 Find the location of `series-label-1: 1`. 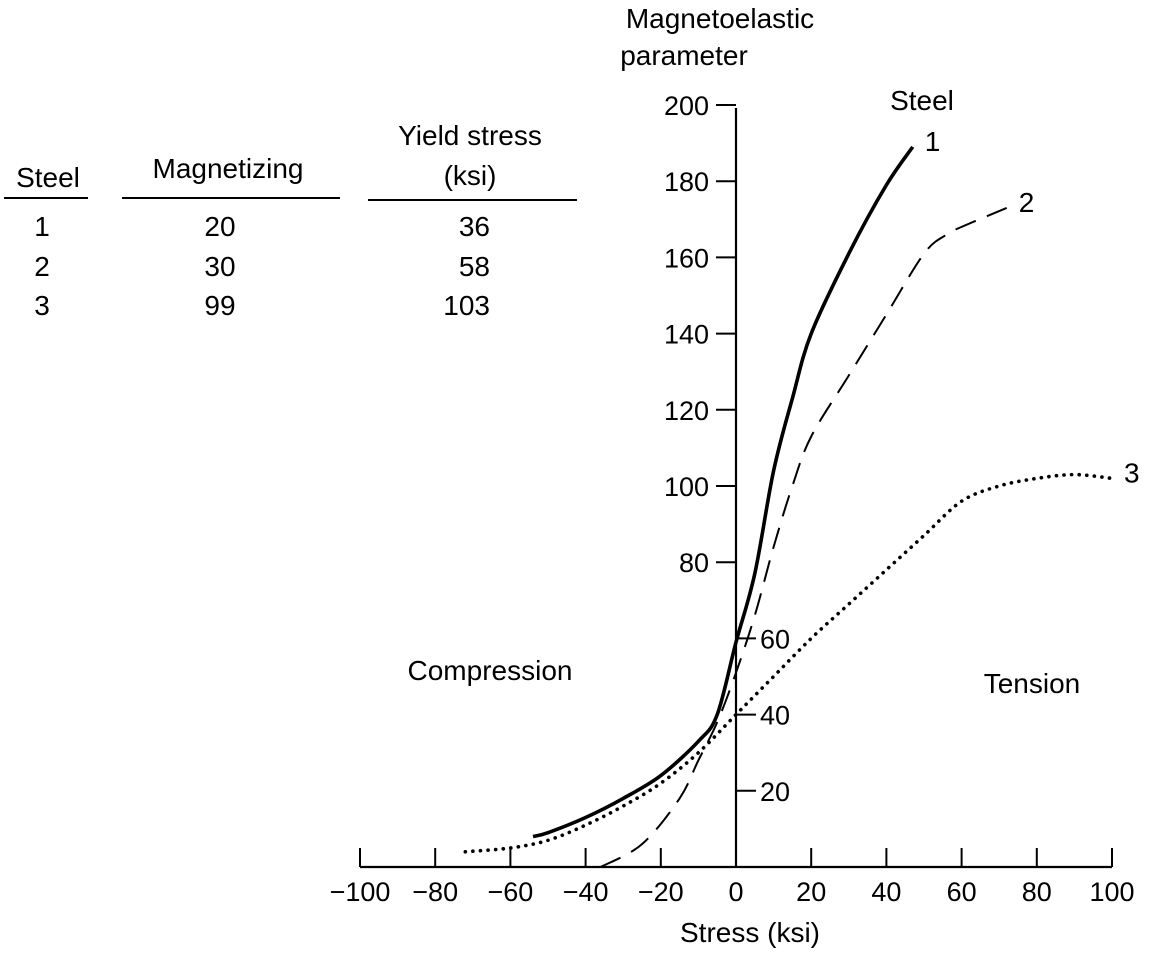

series-label-1: 1 is located at coordinates (933, 141).